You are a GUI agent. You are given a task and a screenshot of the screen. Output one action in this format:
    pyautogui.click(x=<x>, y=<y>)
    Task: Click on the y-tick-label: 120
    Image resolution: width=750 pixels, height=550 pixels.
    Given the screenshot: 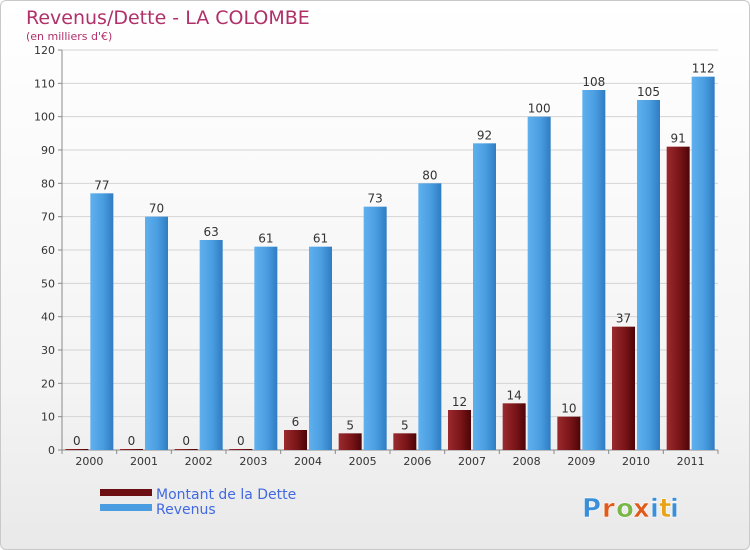 What is the action you would take?
    pyautogui.click(x=44, y=50)
    